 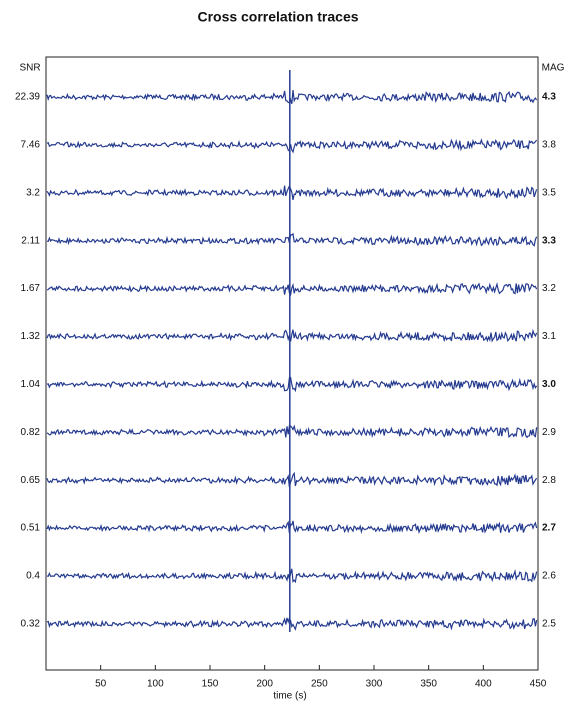 What do you see at coordinates (210, 684) in the screenshot?
I see `x-tick-label: 150` at bounding box center [210, 684].